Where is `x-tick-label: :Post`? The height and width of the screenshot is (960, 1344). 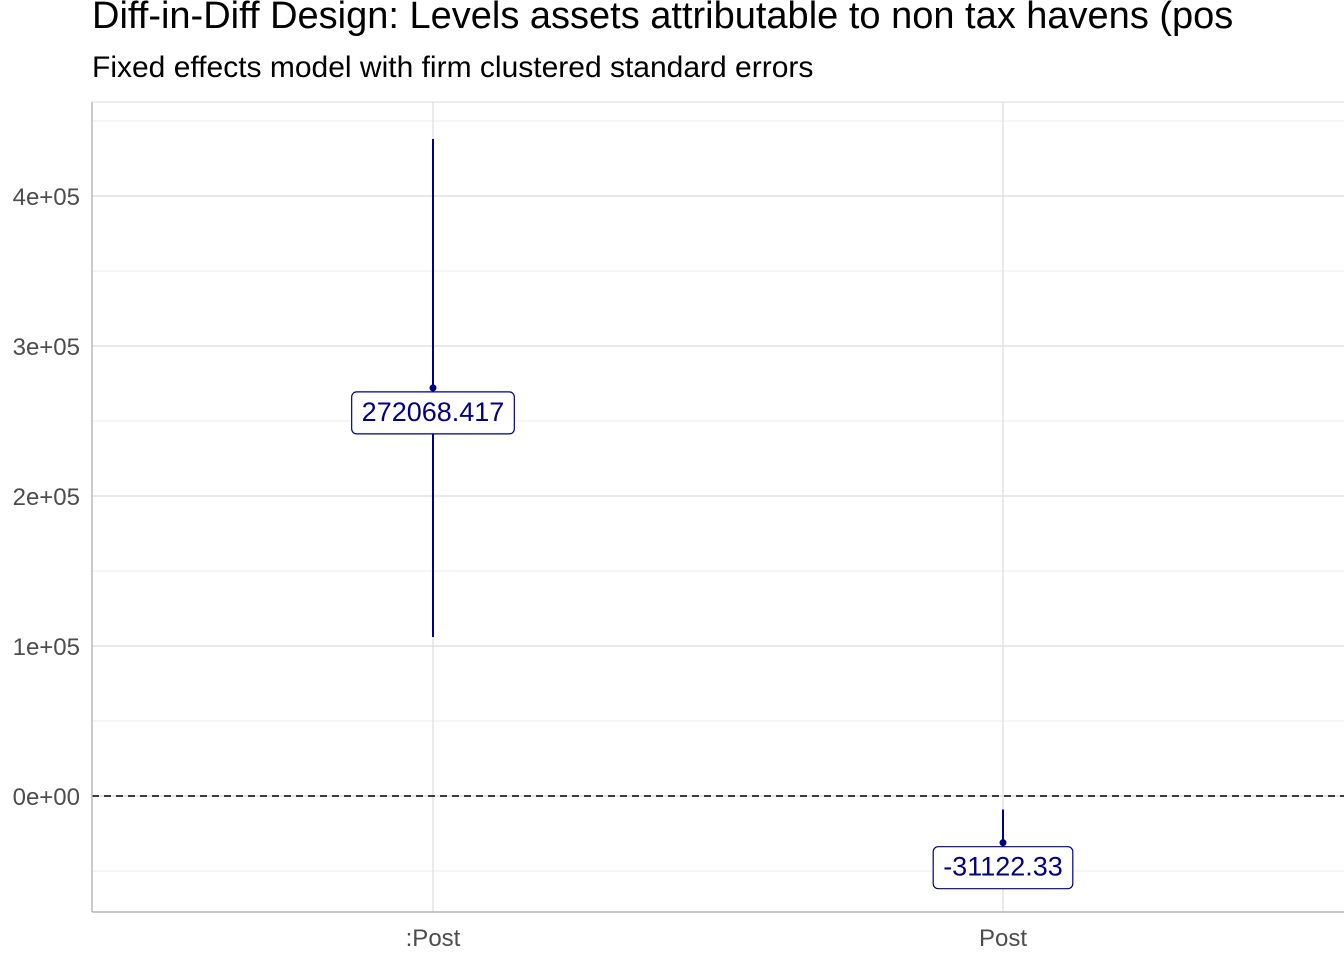
x-tick-label: :Post is located at coordinates (433, 938).